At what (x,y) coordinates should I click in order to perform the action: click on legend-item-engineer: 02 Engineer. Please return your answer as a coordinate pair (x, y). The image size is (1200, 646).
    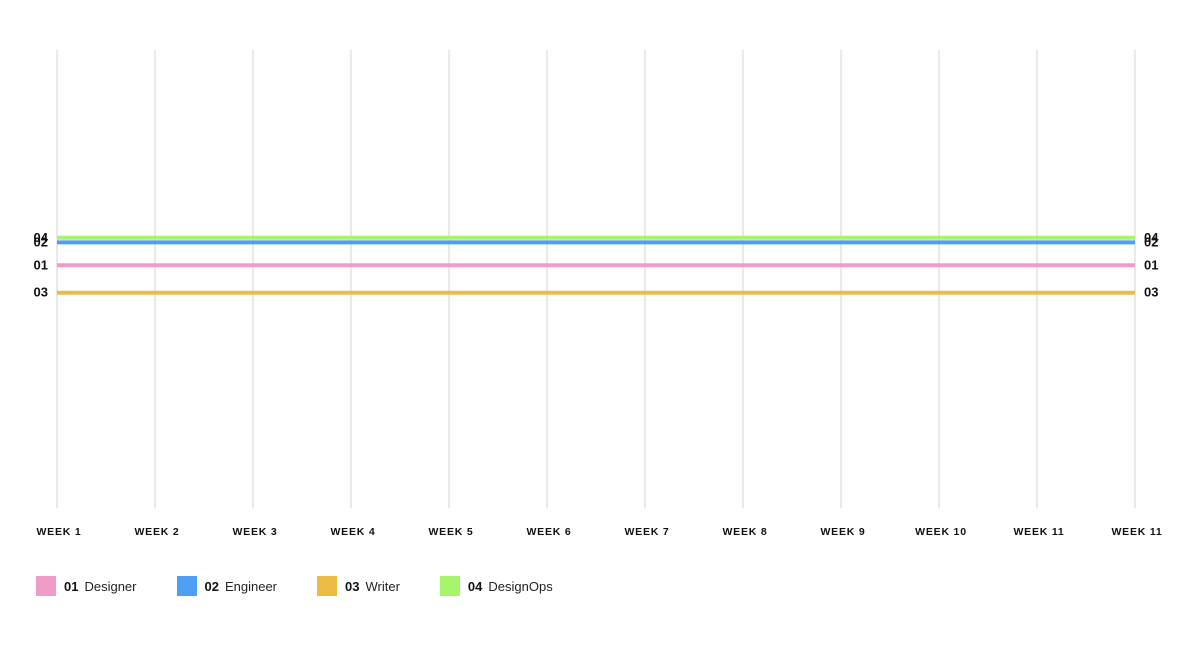
    Looking at the image, I should click on (227, 586).